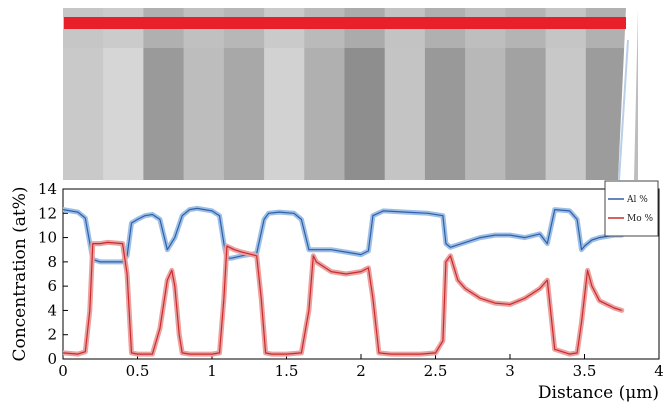 This screenshot has height=403, width=670. Describe the element at coordinates (598, 393) in the screenshot. I see `x-axis-label: Distance (μm)` at that location.